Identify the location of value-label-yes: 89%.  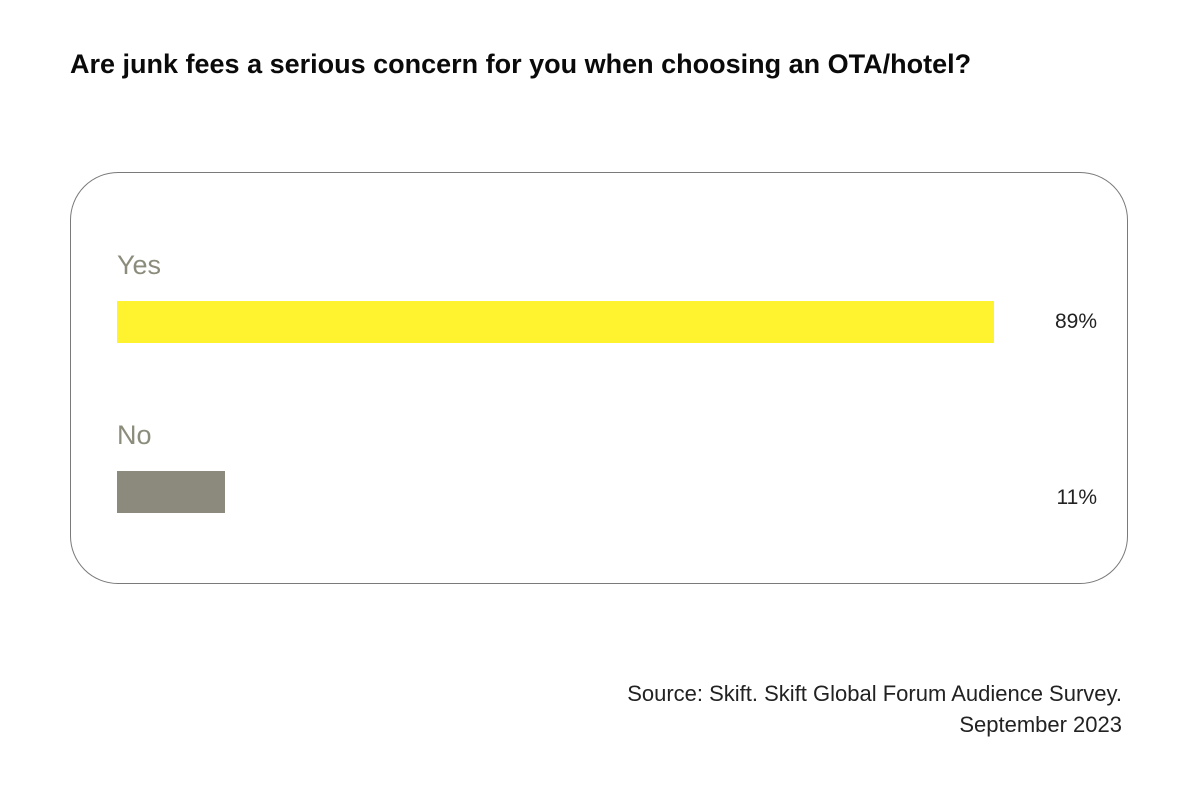
(1075, 321).